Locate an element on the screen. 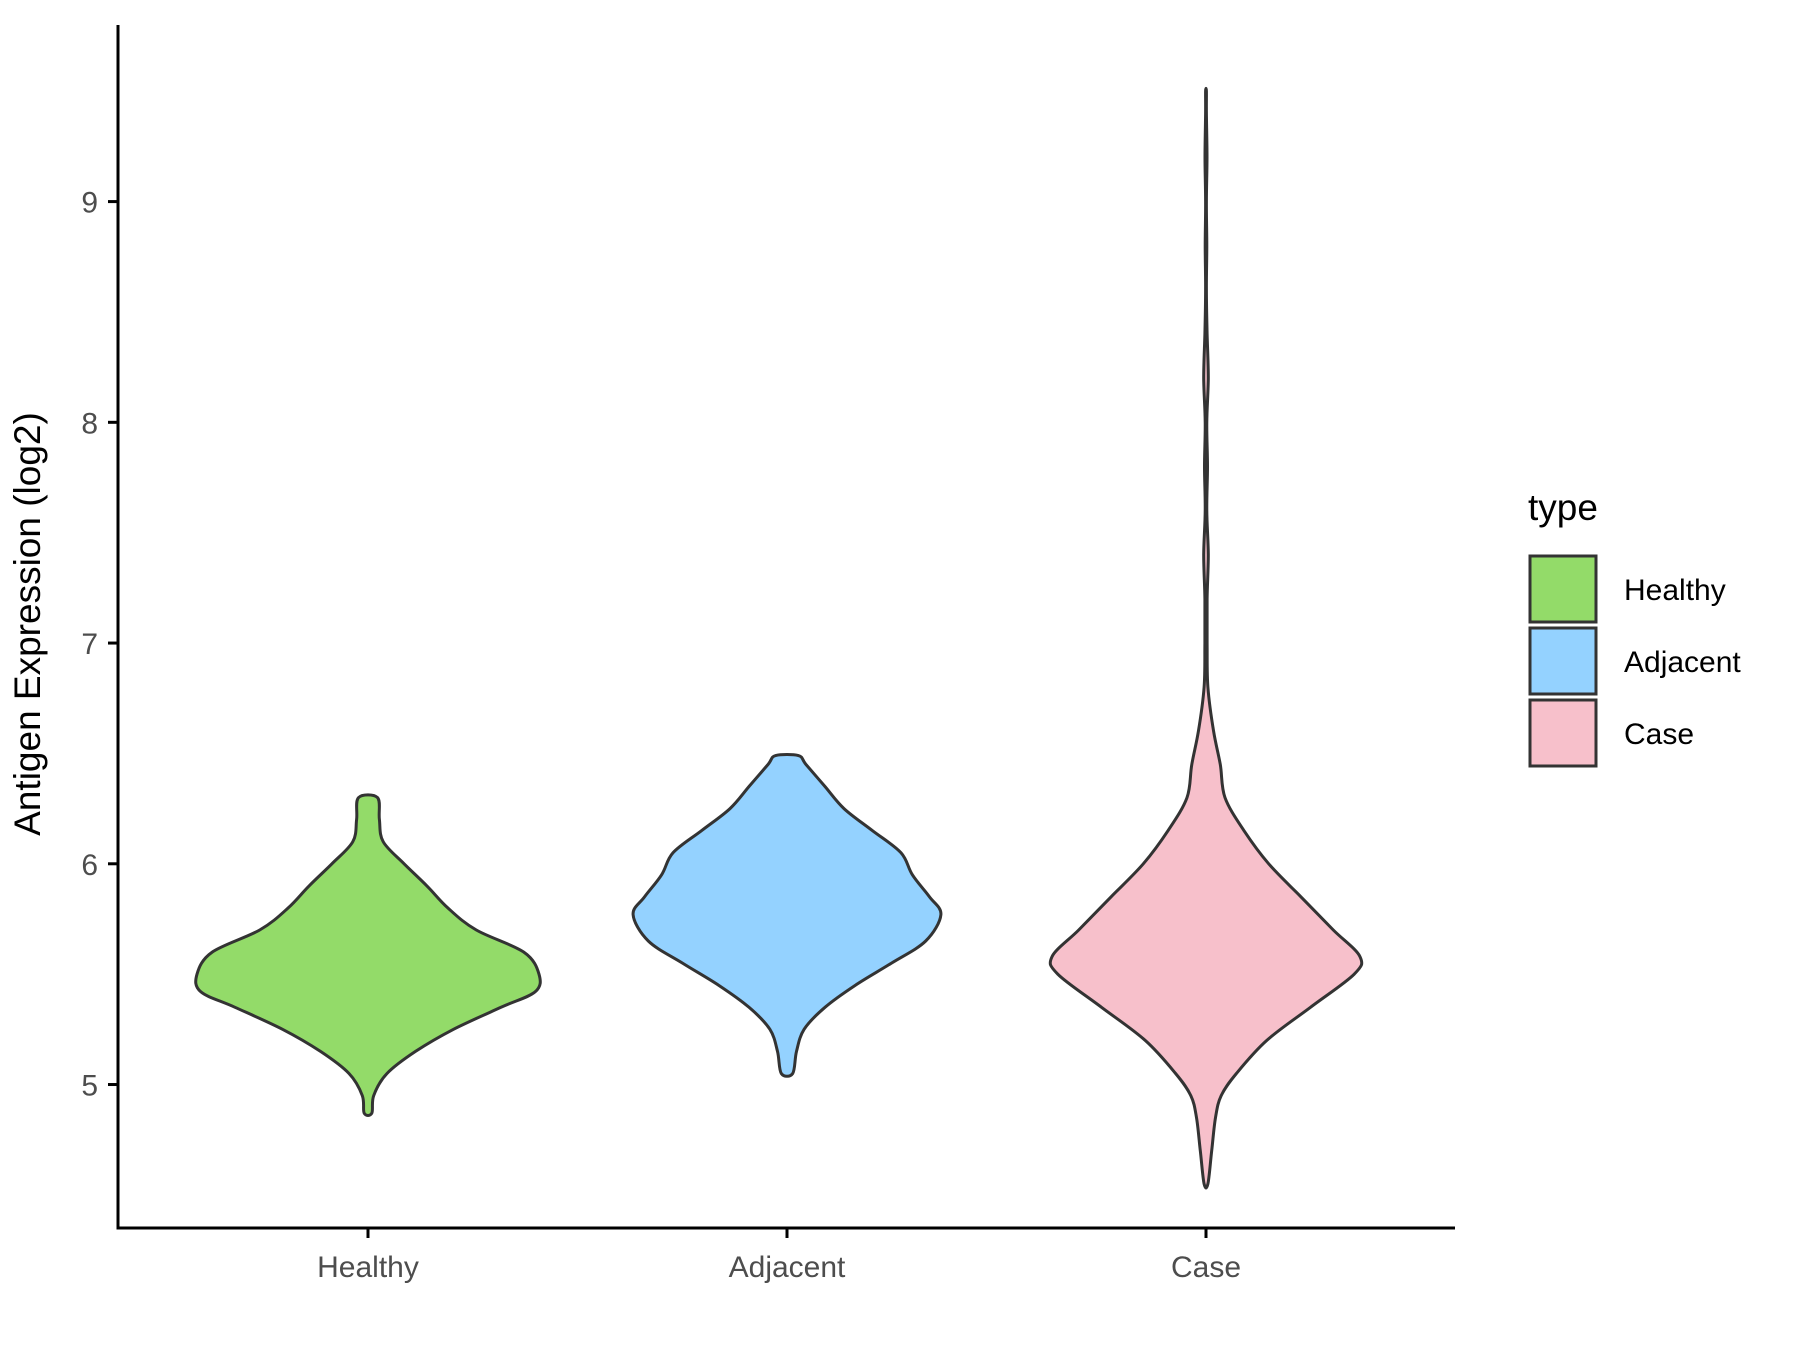 The image size is (1800, 1350). y-axis-ticks: 5 6 7 8 9 is located at coordinates (99, 645).